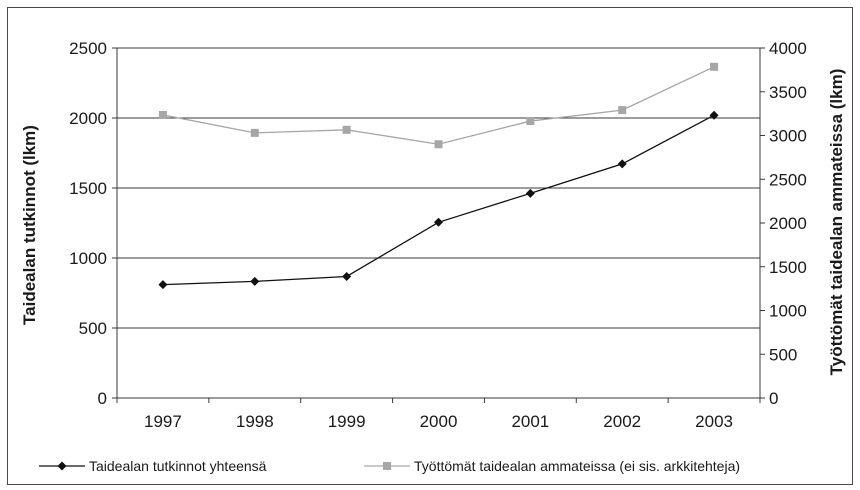 This screenshot has width=860, height=490. What do you see at coordinates (530, 421) in the screenshot?
I see `x-tick-label: 2001` at bounding box center [530, 421].